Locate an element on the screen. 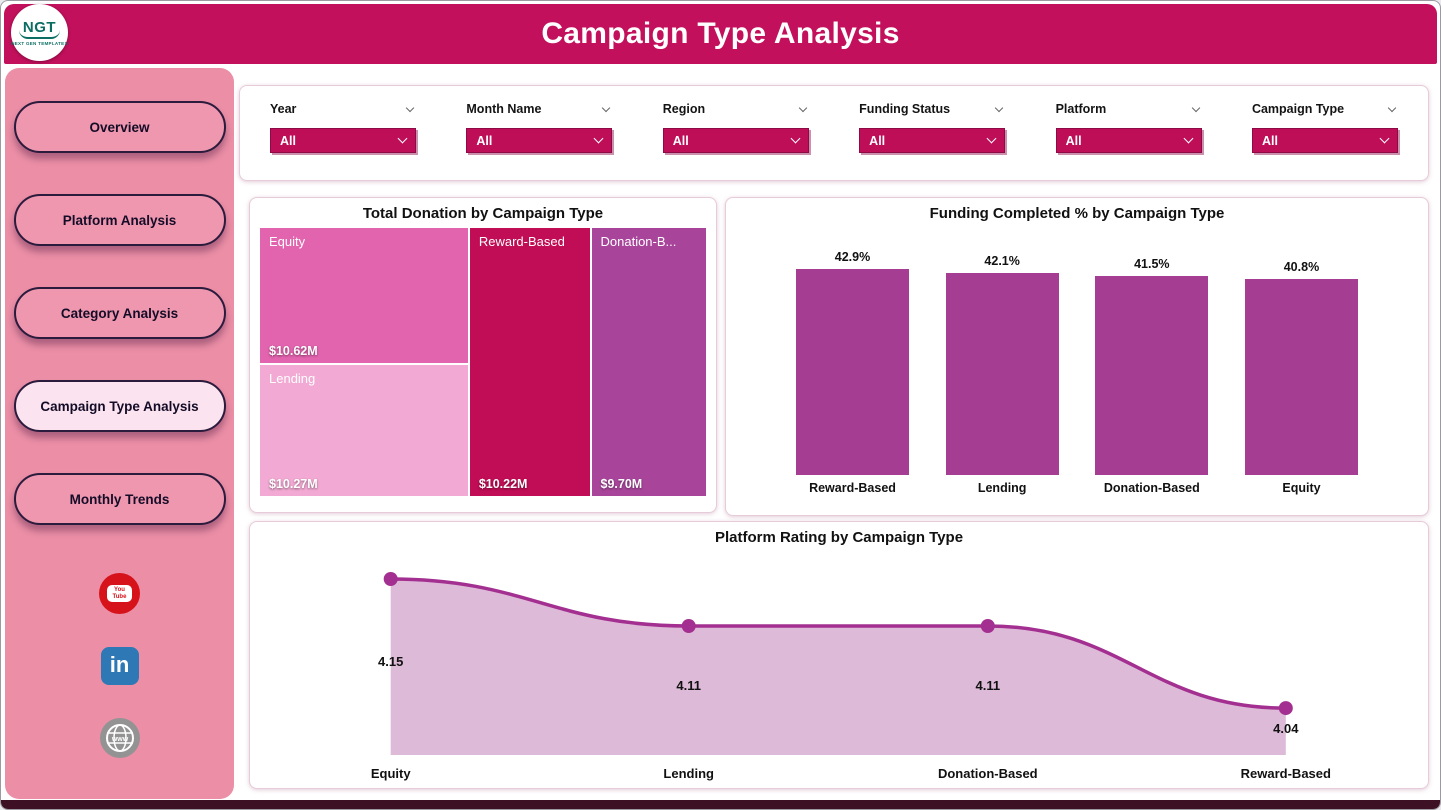 This screenshot has height=810, width=1441. treemap-title: Total Donation by Campaign Type is located at coordinates (483, 213).